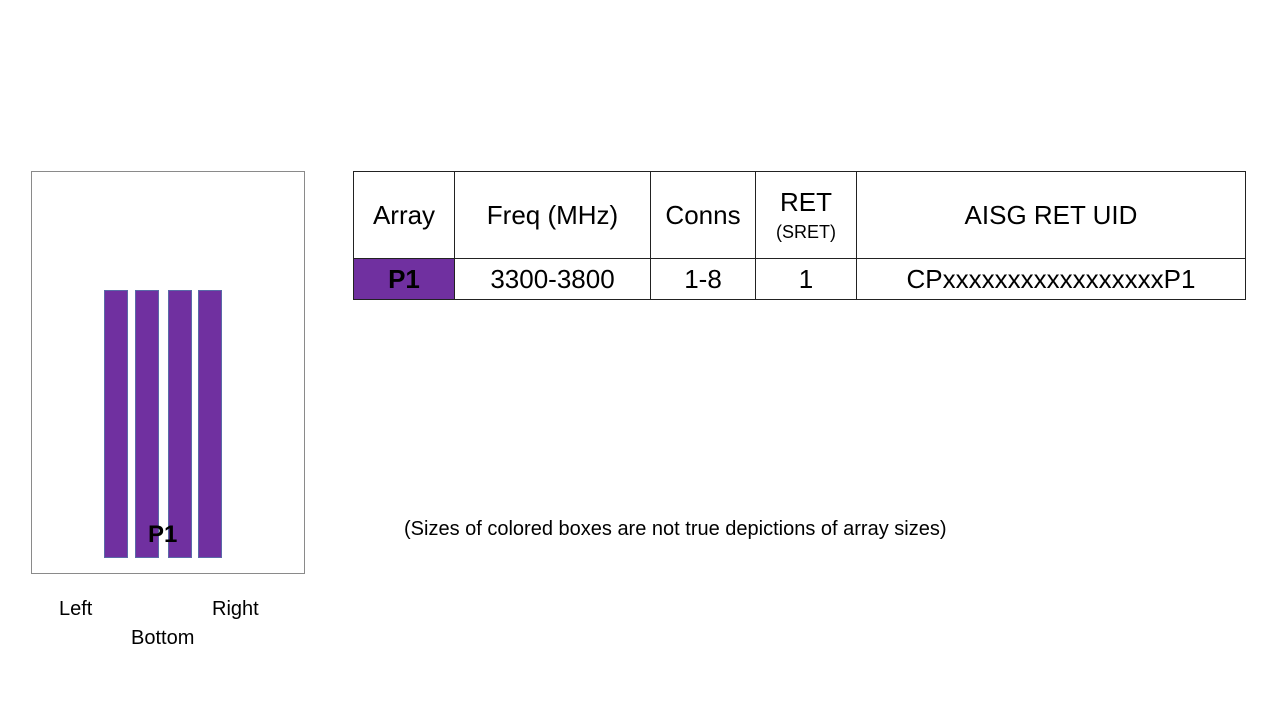 This screenshot has width=1280, height=720. What do you see at coordinates (806, 279) in the screenshot?
I see `cell-ret: 1` at bounding box center [806, 279].